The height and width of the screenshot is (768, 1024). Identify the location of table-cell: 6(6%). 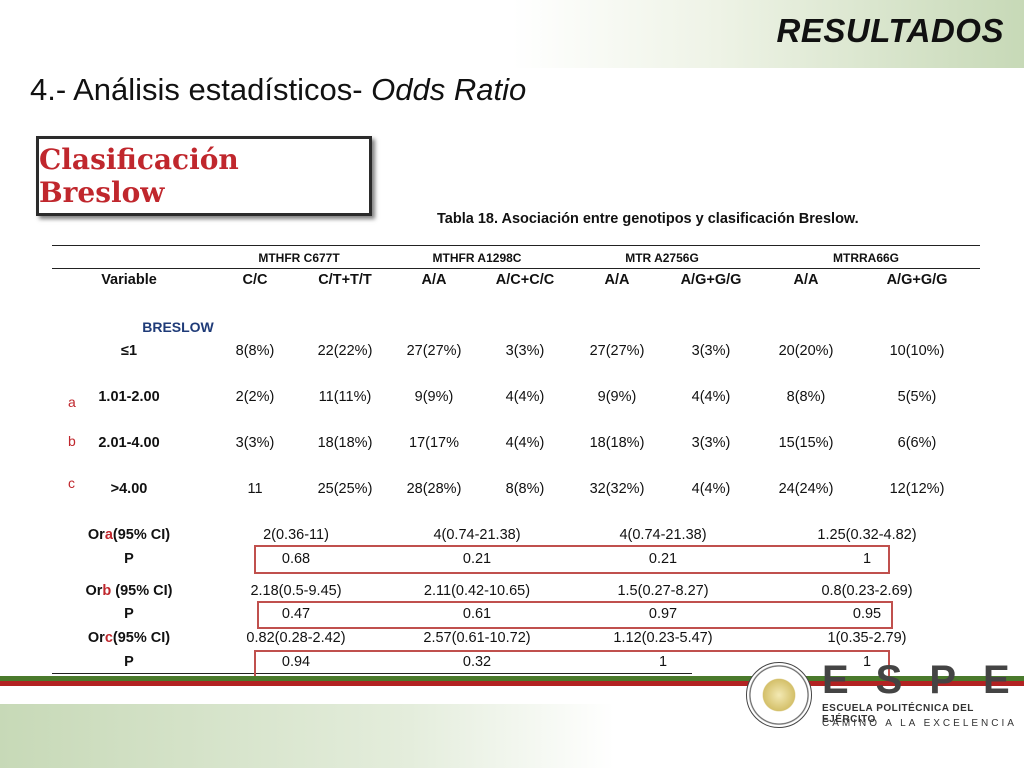
(917, 443).